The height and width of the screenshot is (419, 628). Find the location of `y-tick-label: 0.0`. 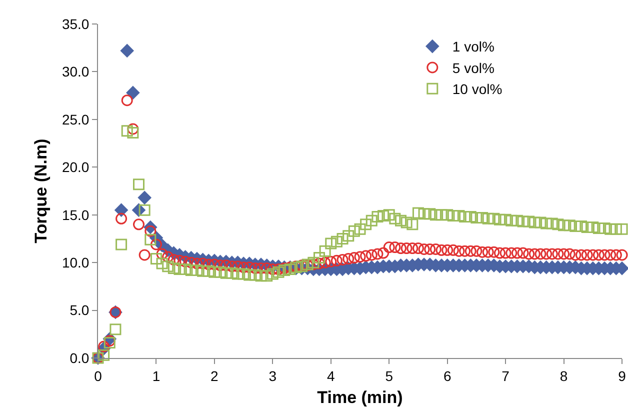

y-tick-label: 0.0 is located at coordinates (80, 358).